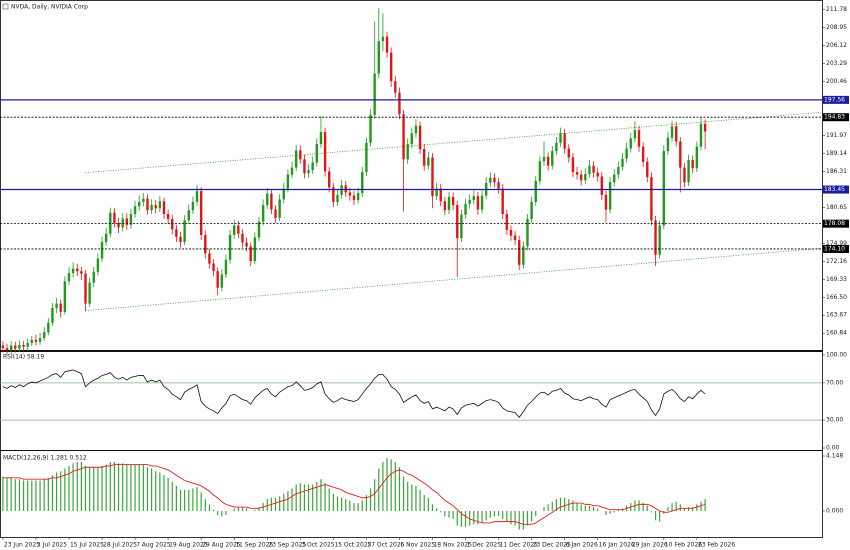  What do you see at coordinates (836, 63) in the screenshot?
I see `y-tick-label: 203.29` at bounding box center [836, 63].